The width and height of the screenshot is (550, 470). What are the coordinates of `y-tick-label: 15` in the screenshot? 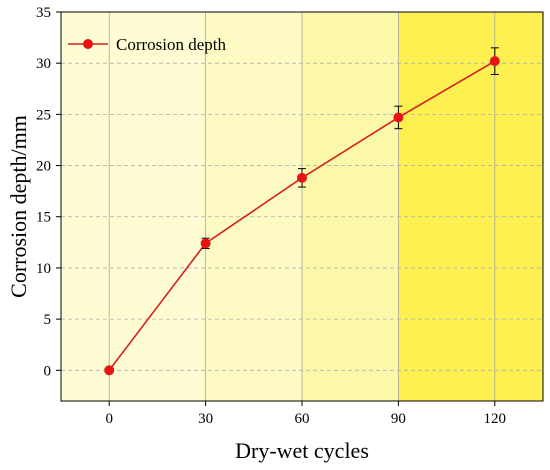 It's located at (43, 218).